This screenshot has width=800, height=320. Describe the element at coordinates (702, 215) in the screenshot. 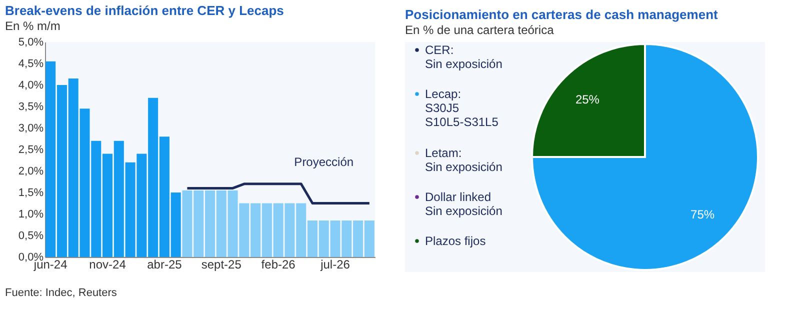

I see `data-label: 75%` at that location.